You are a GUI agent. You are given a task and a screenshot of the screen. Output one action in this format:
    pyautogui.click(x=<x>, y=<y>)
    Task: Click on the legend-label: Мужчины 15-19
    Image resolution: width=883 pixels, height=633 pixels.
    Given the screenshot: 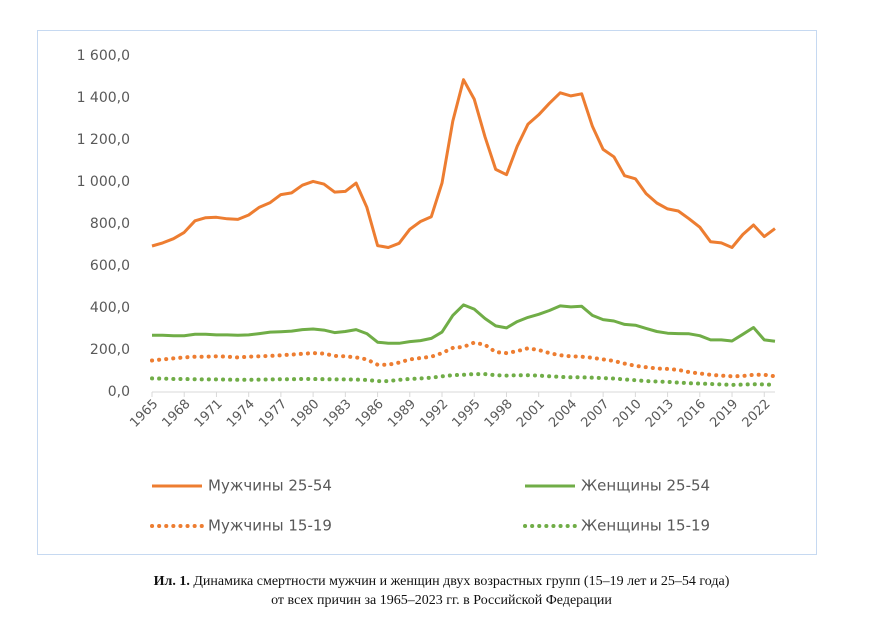 What is the action you would take?
    pyautogui.click(x=270, y=526)
    